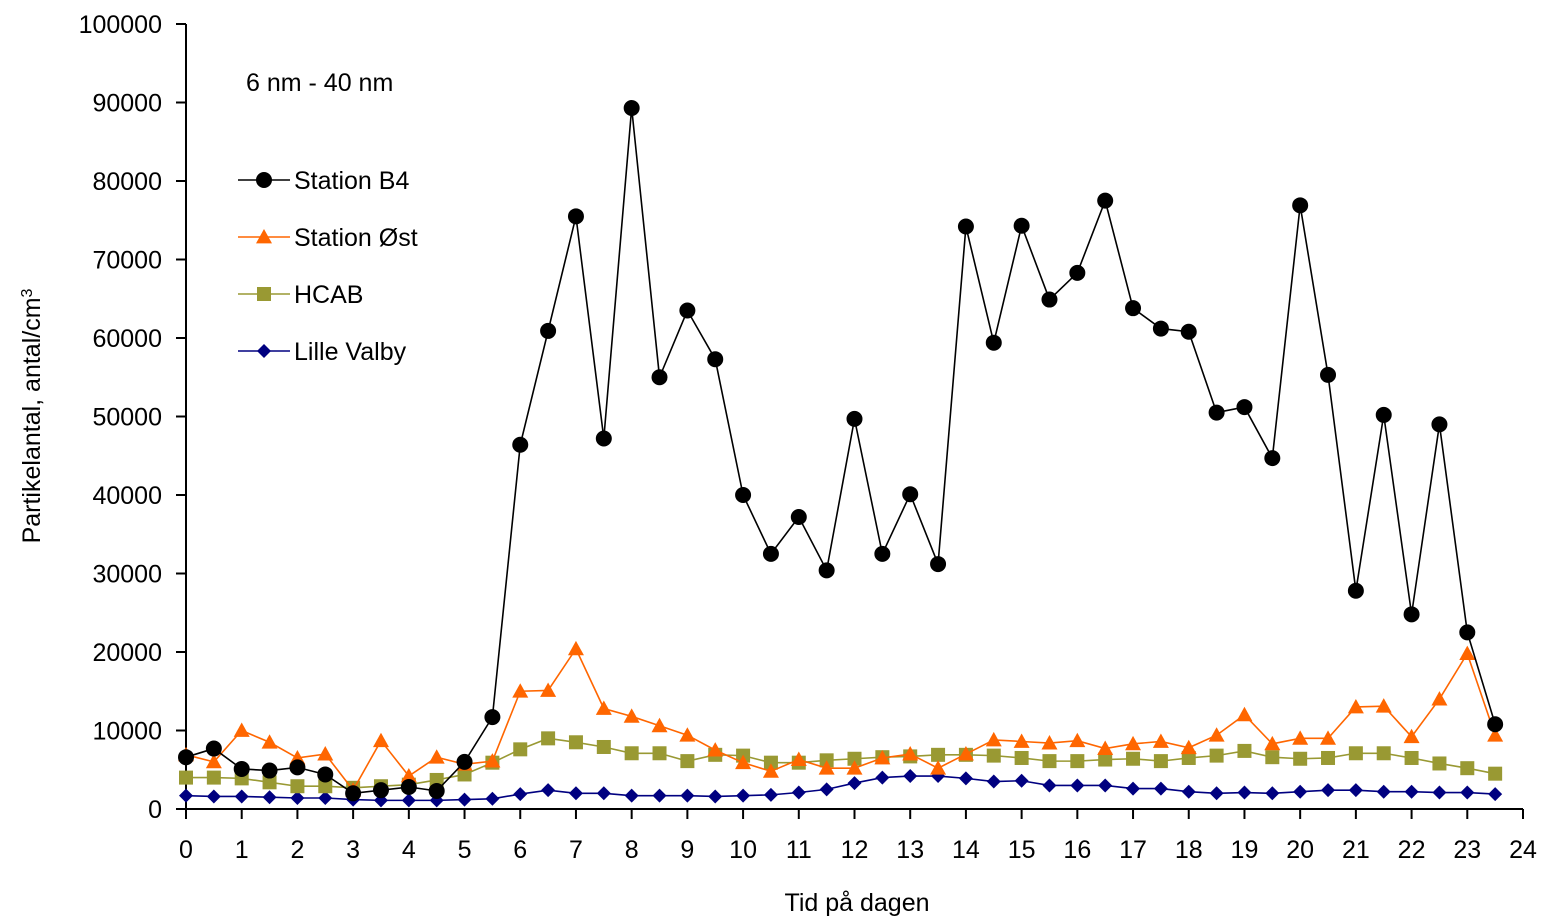 This screenshot has height=918, width=1550. What do you see at coordinates (632, 850) in the screenshot?
I see `x-tick-label-8: 8` at bounding box center [632, 850].